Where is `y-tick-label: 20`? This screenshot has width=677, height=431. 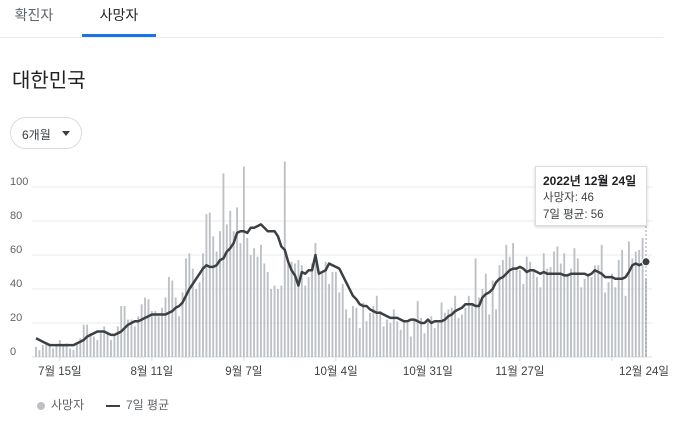 y-tick-label: 20 is located at coordinates (16, 318).